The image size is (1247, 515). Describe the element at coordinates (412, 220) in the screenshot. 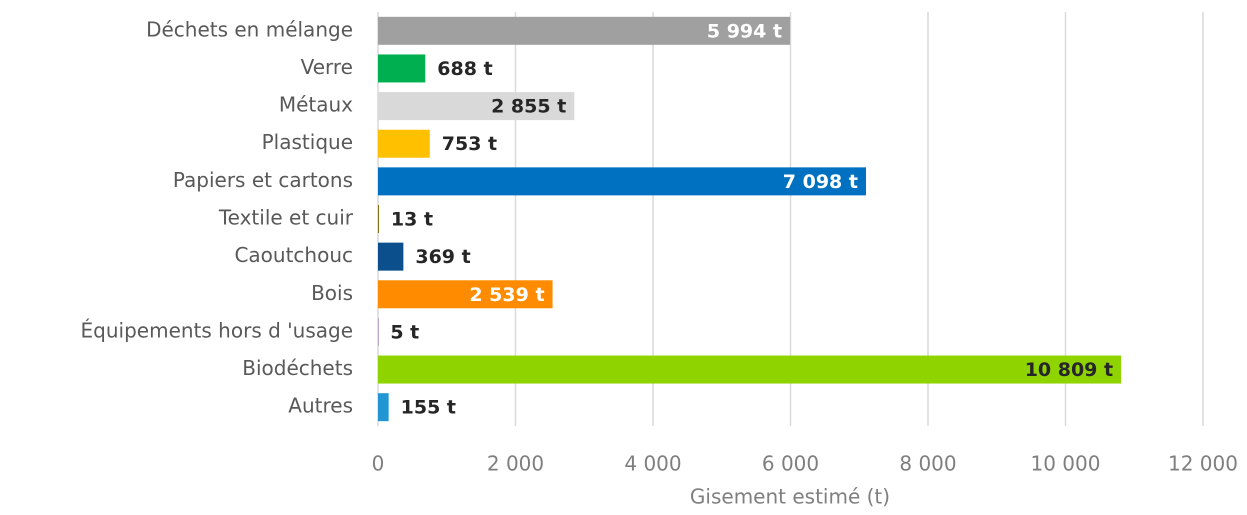

I see `value-label: 13 t` at that location.